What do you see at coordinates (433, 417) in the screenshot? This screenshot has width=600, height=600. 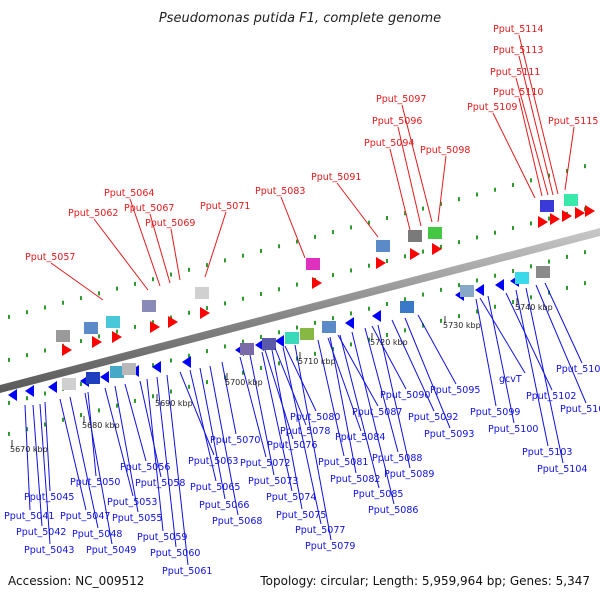 I see `reverse-gene-label: Pput_5092` at bounding box center [433, 417].